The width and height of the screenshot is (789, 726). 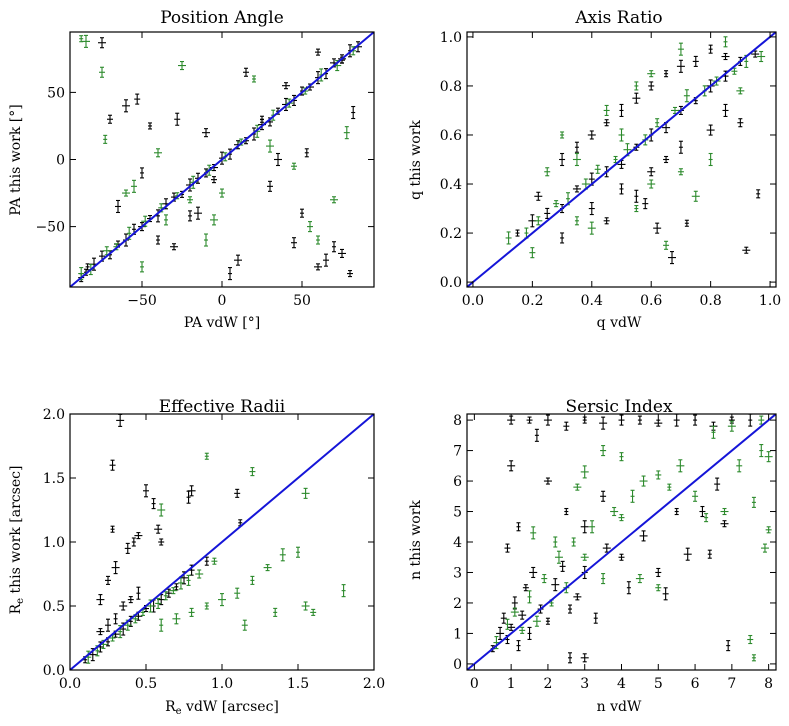 I want to click on y-tick-label: 0.8, so click(x=451, y=87).